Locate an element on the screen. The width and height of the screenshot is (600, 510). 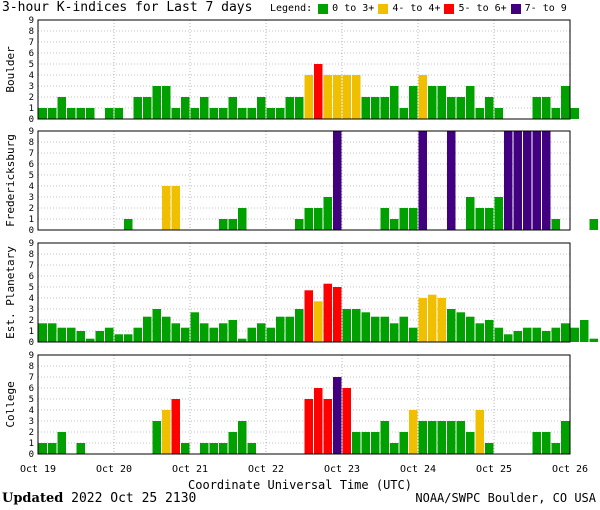
x-tick-label: Oct 25 is located at coordinates (494, 469).